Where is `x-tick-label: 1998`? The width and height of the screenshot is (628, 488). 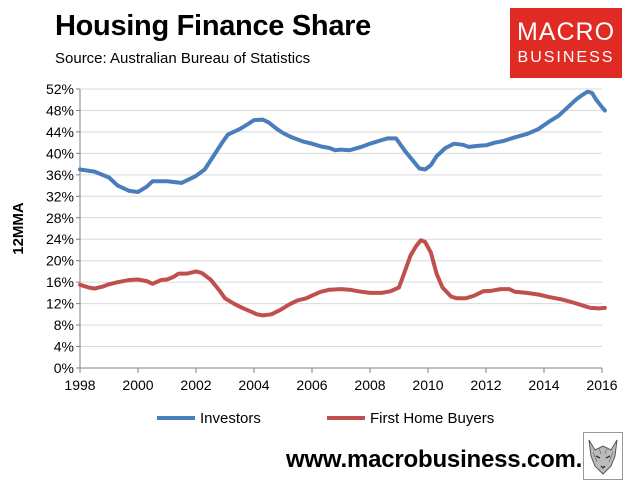 x-tick-label: 1998 is located at coordinates (79, 385).